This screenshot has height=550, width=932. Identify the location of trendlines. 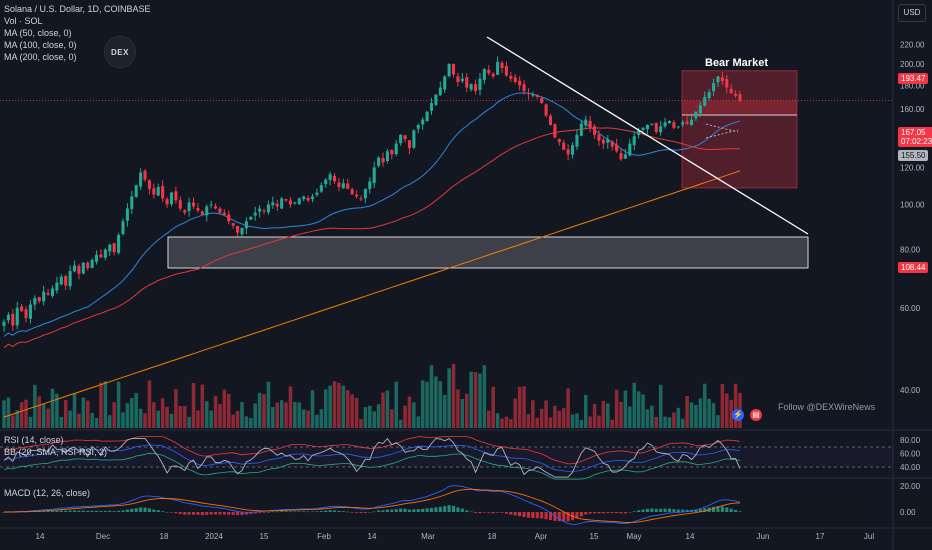
(647, 135).